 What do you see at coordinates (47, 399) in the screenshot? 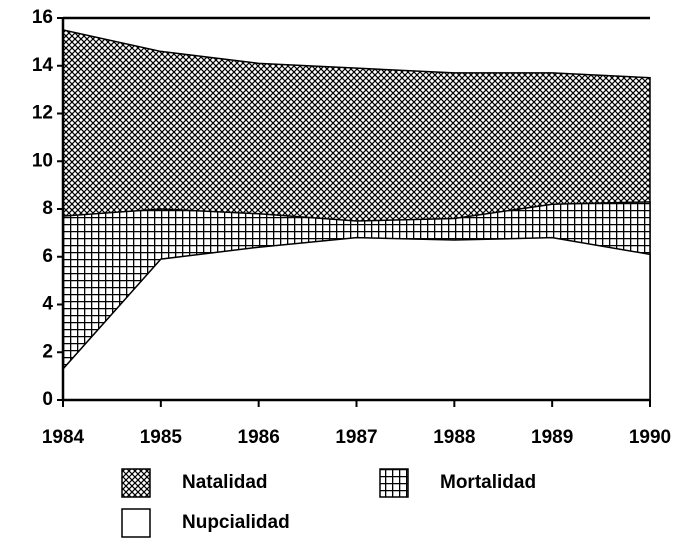
I see `y-tick-label: 0` at bounding box center [47, 399].